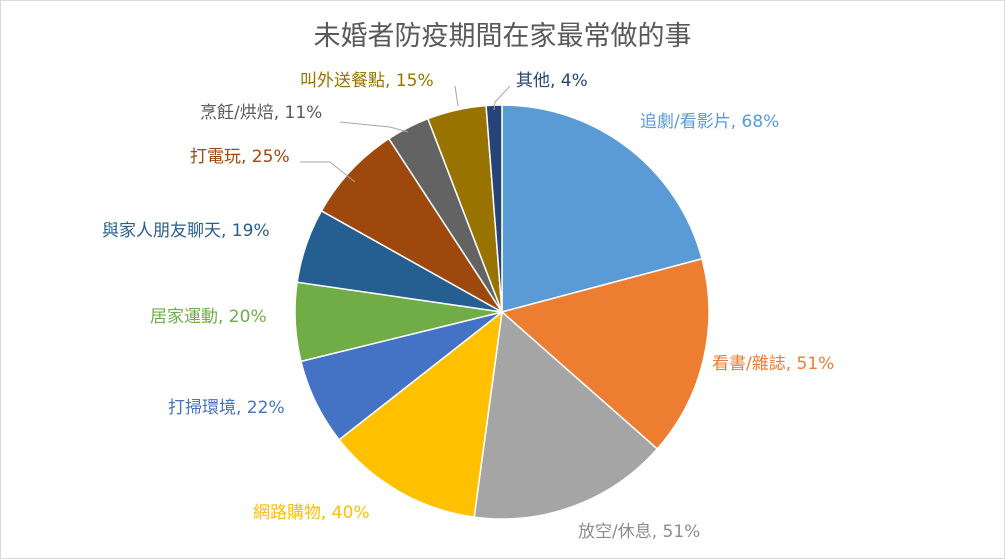  I want to click on data-label-1: 追劇/看影片, 68%, so click(709, 122).